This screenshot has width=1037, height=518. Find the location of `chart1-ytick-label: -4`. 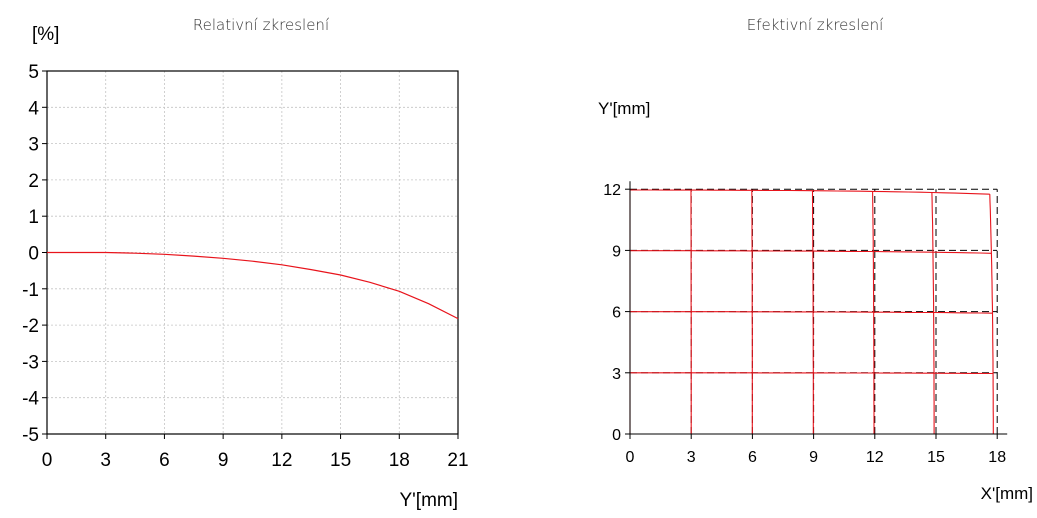

chart1-ytick-label: -4 is located at coordinates (30, 399).